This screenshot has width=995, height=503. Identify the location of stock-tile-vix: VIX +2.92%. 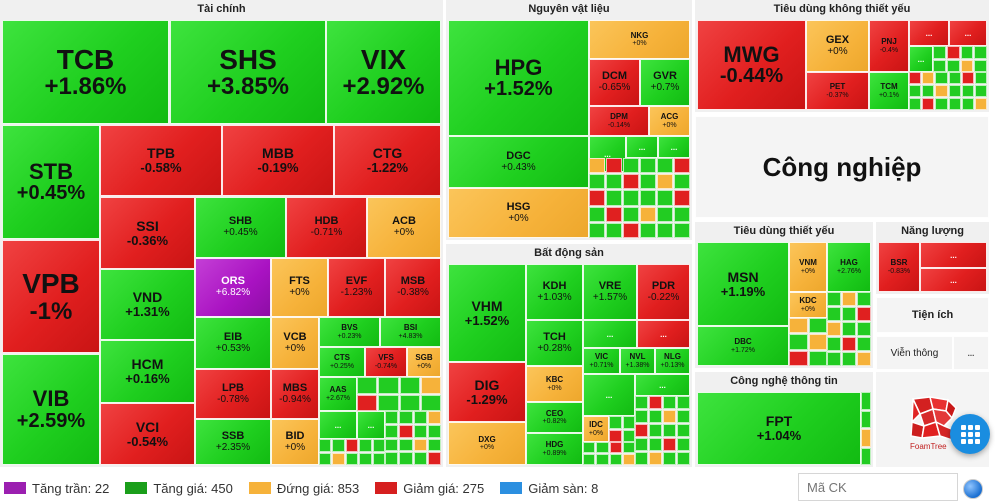
(383, 72).